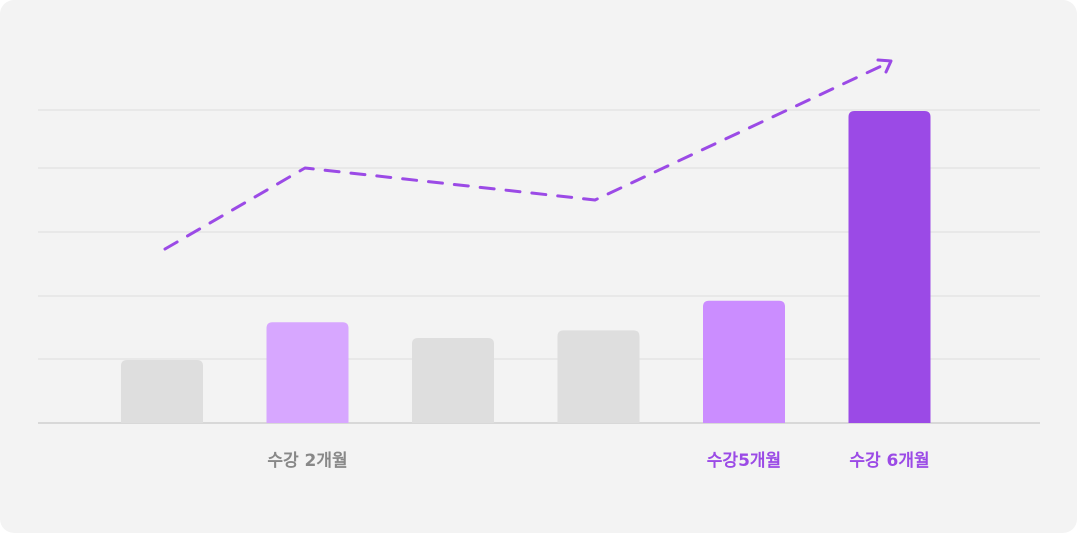  What do you see at coordinates (884, 66) in the screenshot?
I see `trend-arrowhead-icon` at bounding box center [884, 66].